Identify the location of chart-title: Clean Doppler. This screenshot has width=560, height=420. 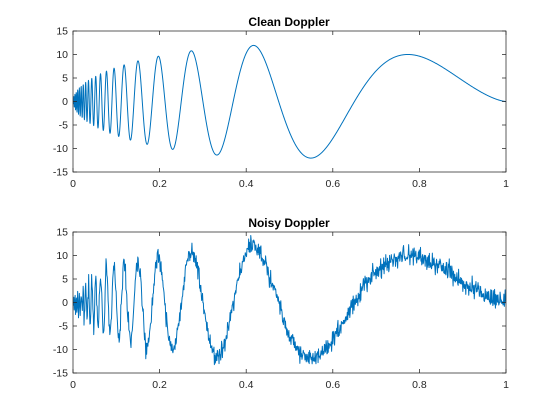
(289, 22).